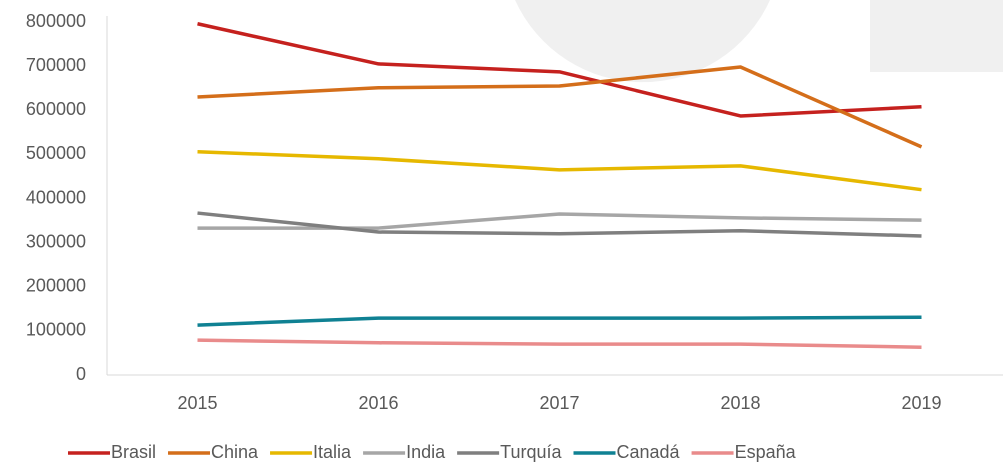 This screenshot has height=466, width=1003. What do you see at coordinates (56, 21) in the screenshot?
I see `y-tick-label: 800000` at bounding box center [56, 21].